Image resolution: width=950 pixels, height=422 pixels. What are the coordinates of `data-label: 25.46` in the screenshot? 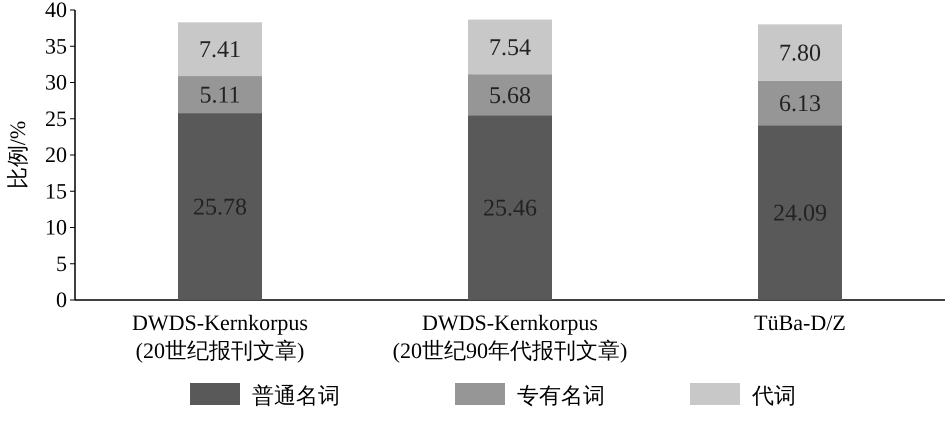 It's located at (510, 209).